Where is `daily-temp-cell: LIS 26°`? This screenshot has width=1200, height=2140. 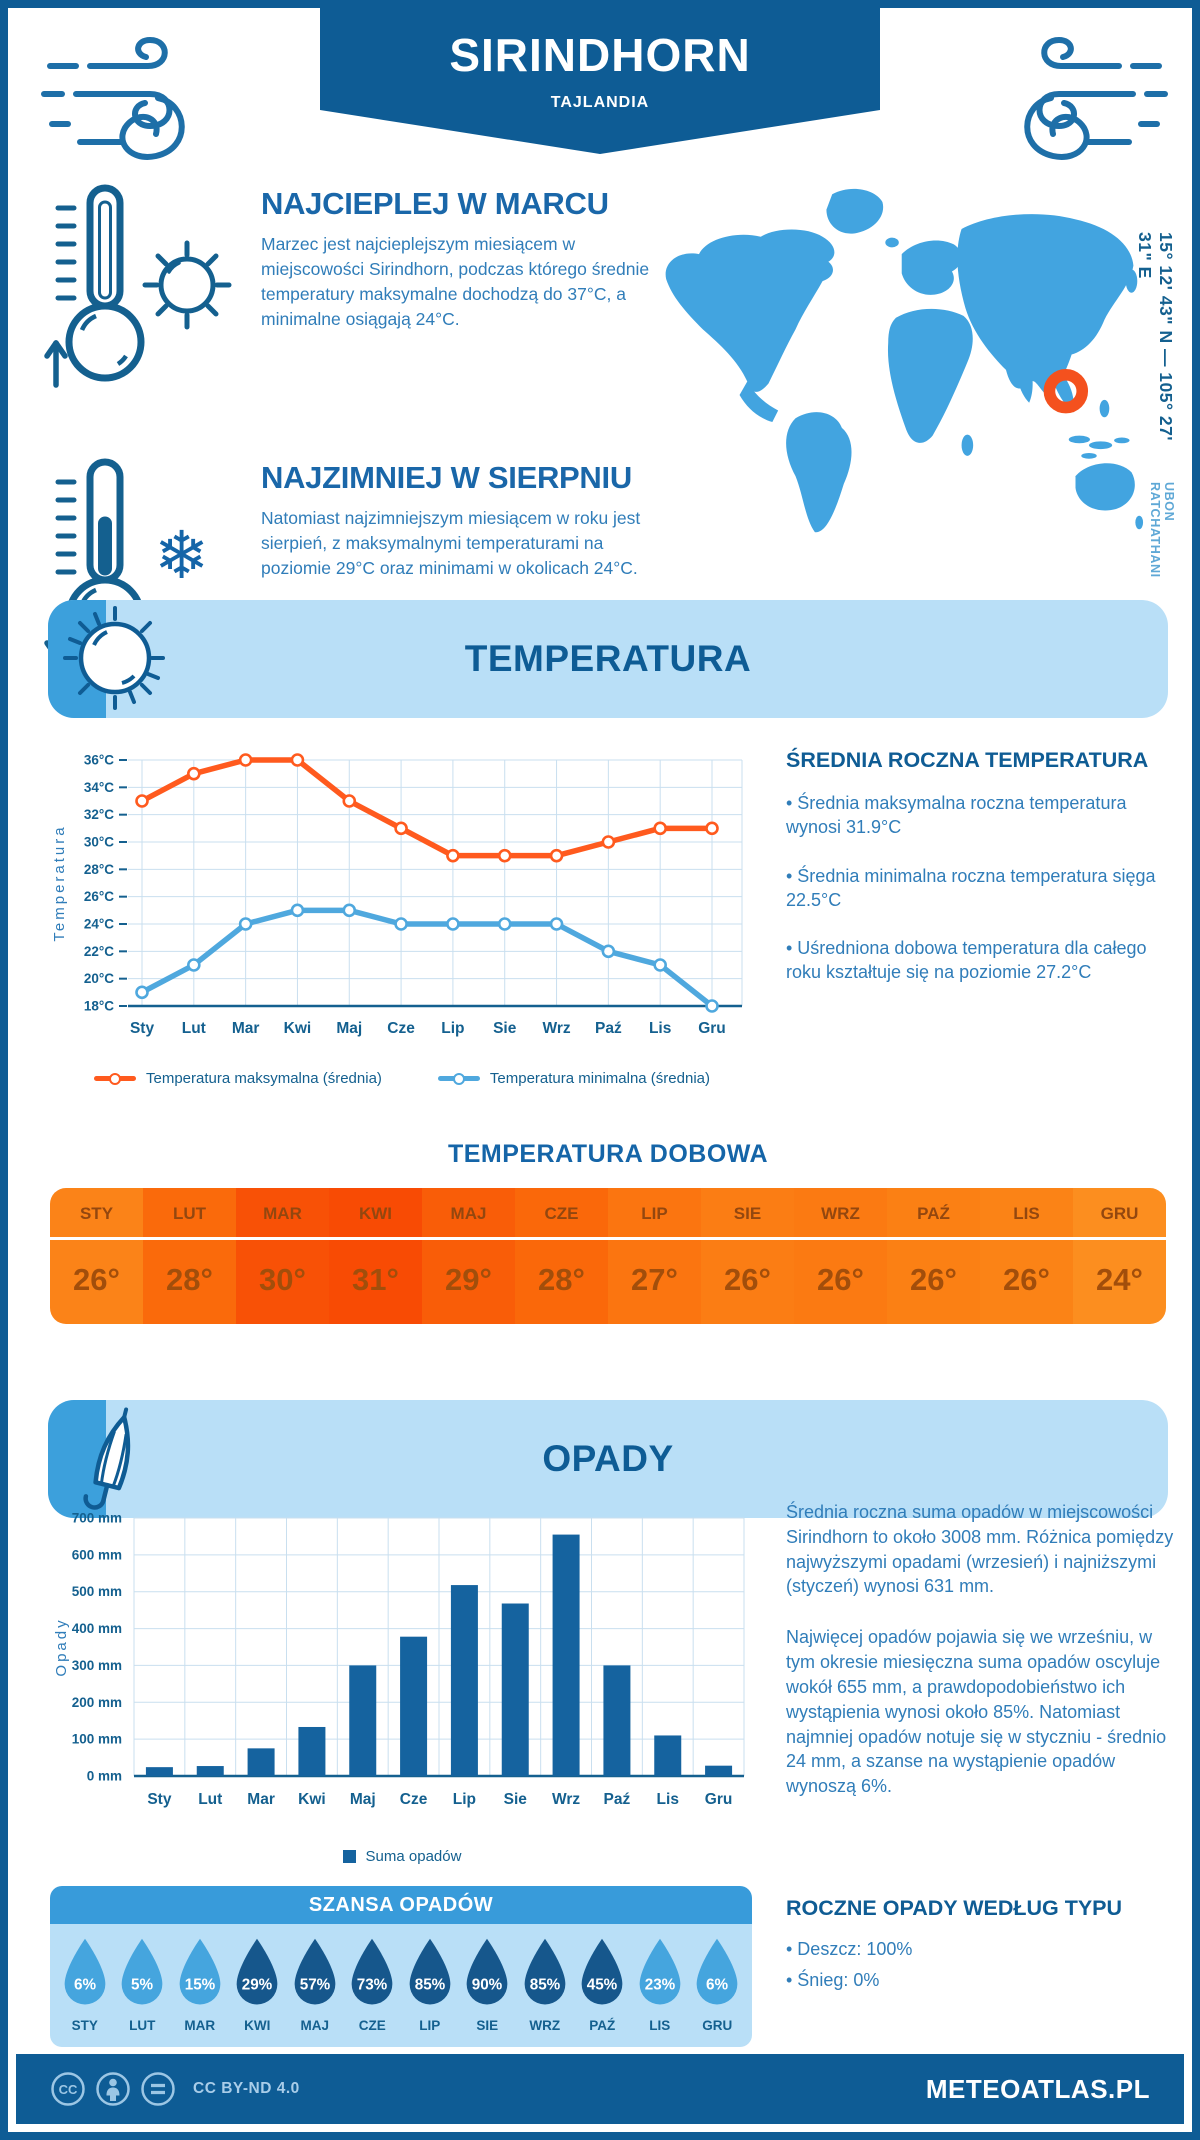
daily-temp-cell: LIS 26° is located at coordinates (1026, 1256).